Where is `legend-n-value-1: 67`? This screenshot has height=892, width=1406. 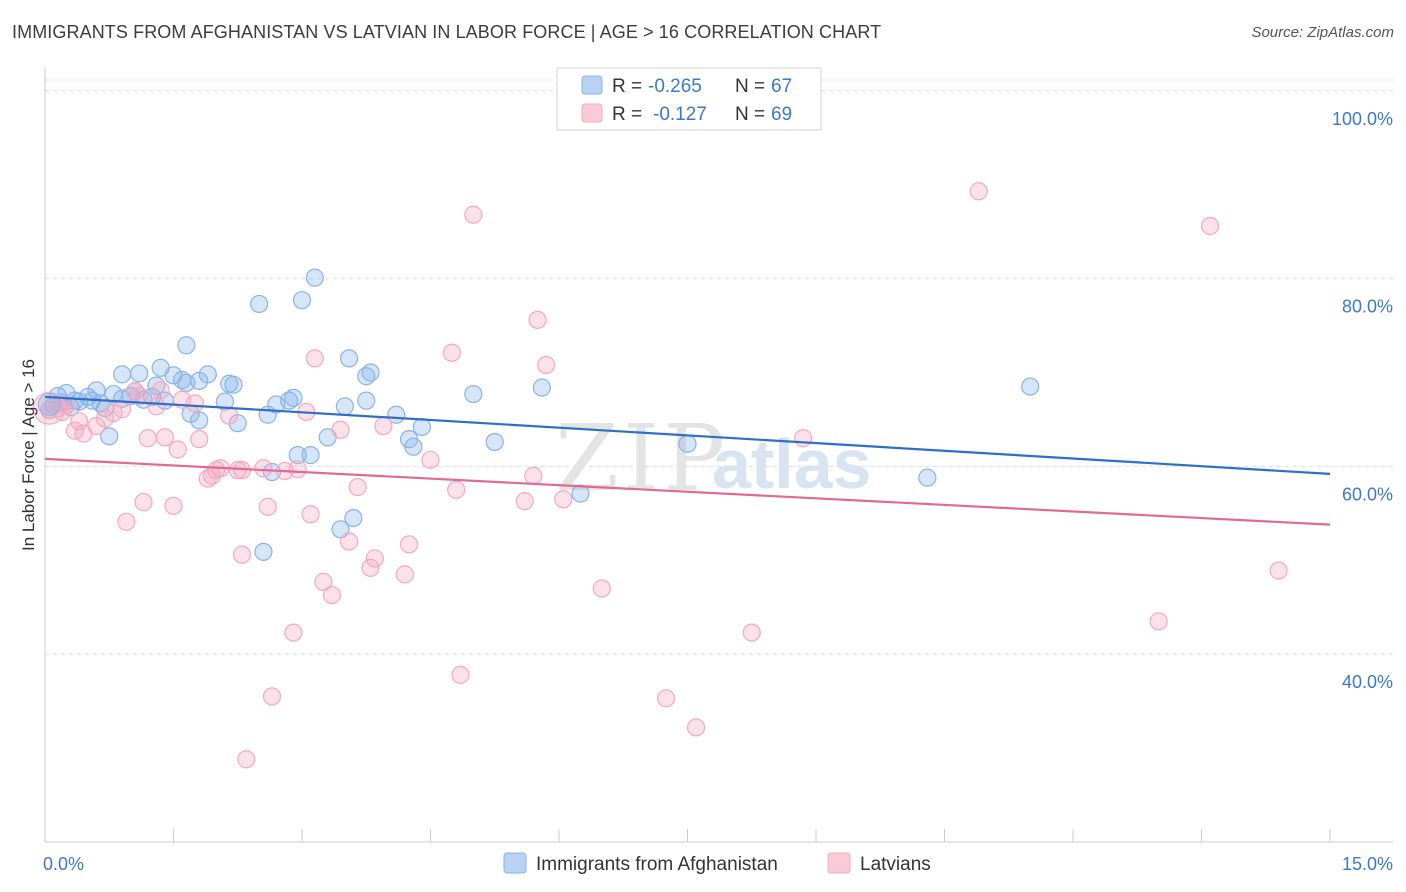 legend-n-value-1: 67 is located at coordinates (781, 86).